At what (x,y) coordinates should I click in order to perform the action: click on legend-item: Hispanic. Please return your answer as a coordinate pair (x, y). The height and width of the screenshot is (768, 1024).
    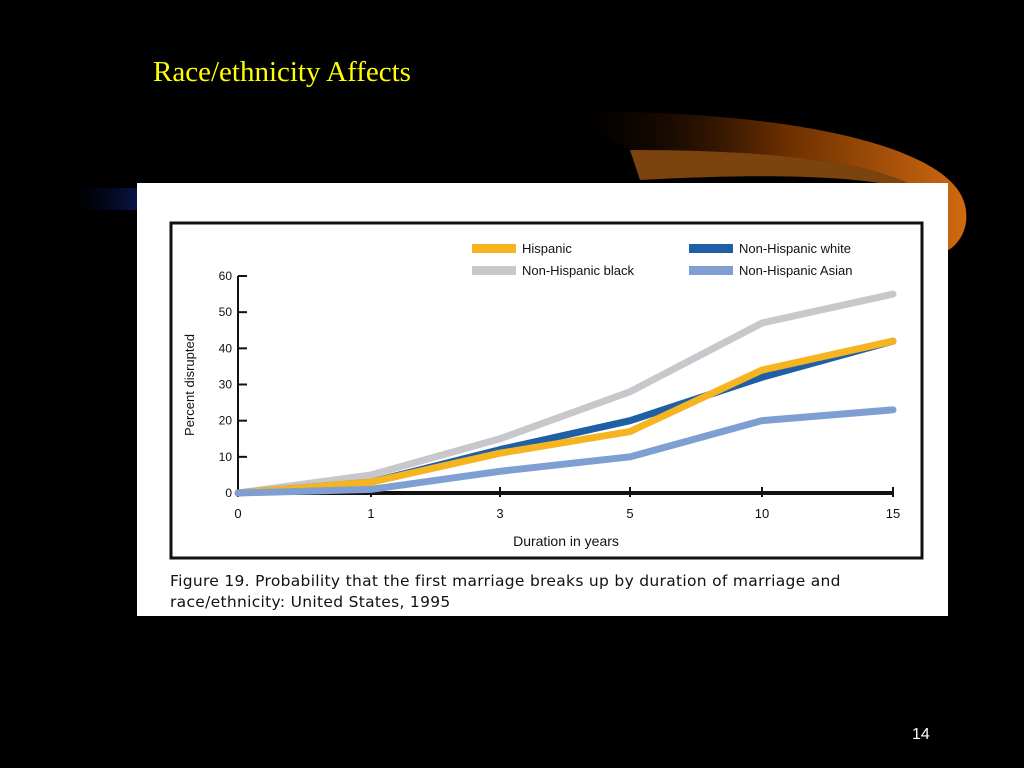
    Looking at the image, I should click on (522, 248).